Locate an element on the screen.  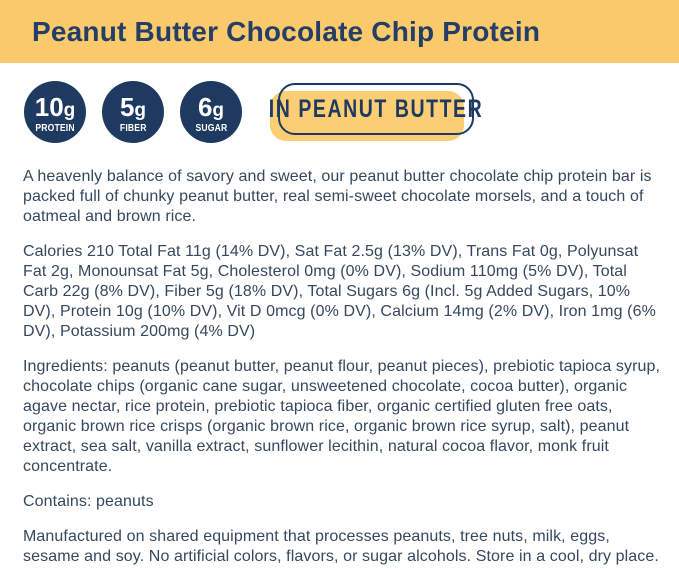
protein-label: PROTEIN is located at coordinates (55, 127).